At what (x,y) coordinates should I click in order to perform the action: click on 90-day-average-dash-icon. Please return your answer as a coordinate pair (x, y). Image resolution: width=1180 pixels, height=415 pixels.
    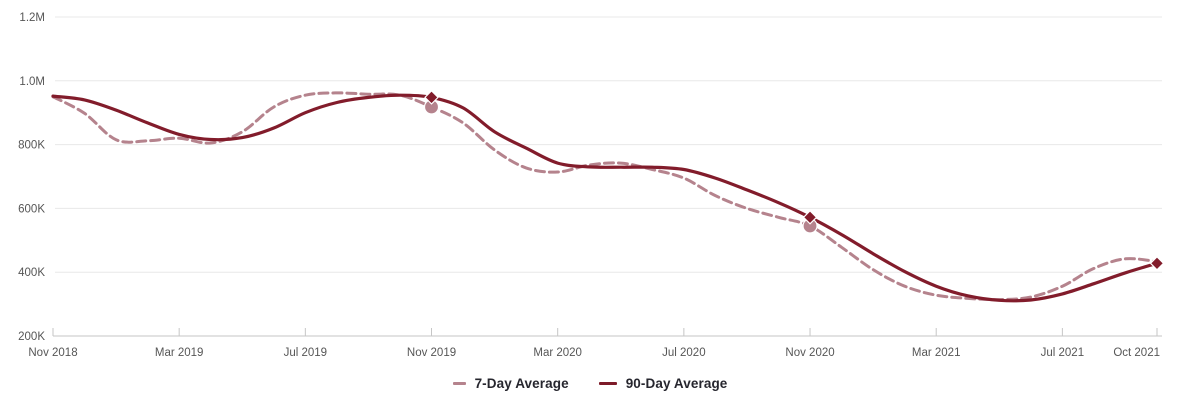
    Looking at the image, I should click on (607, 383).